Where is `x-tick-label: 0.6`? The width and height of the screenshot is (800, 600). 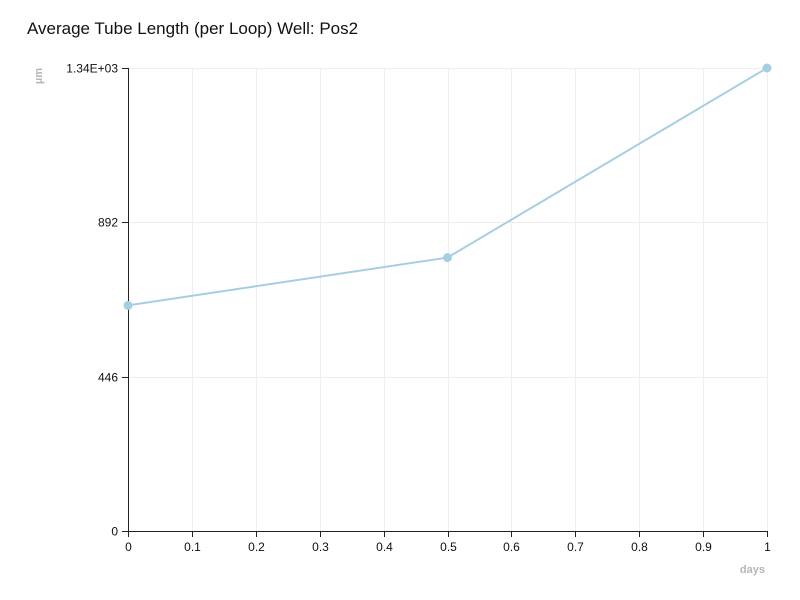
x-tick-label: 0.6 is located at coordinates (511, 547).